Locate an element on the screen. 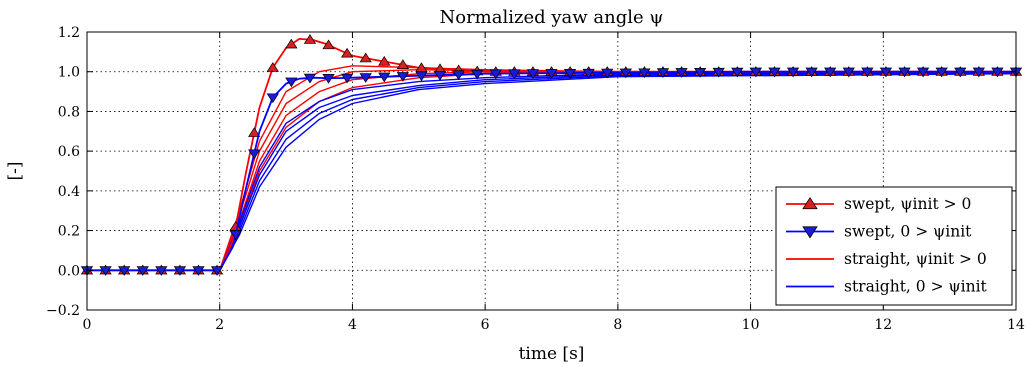  y-tick-label: 1.2 is located at coordinates (69, 33).